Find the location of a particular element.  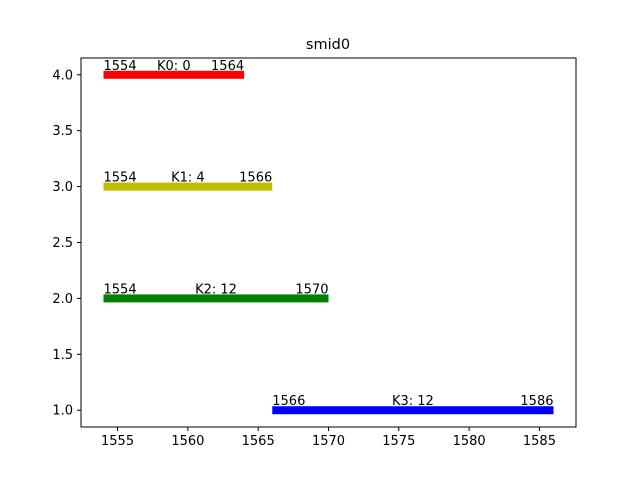

segment-start-label-0: 1554 is located at coordinates (120, 66).